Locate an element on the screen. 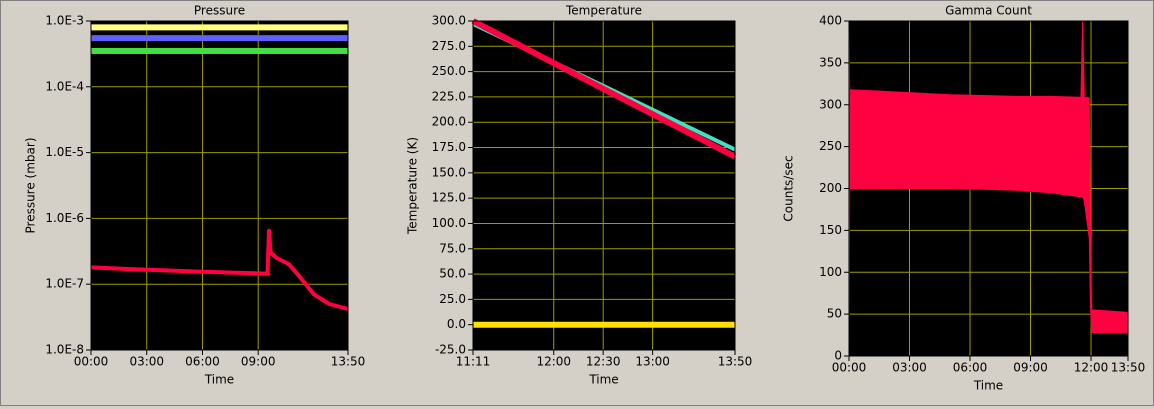  x-tick-label: 12:30 is located at coordinates (603, 362).